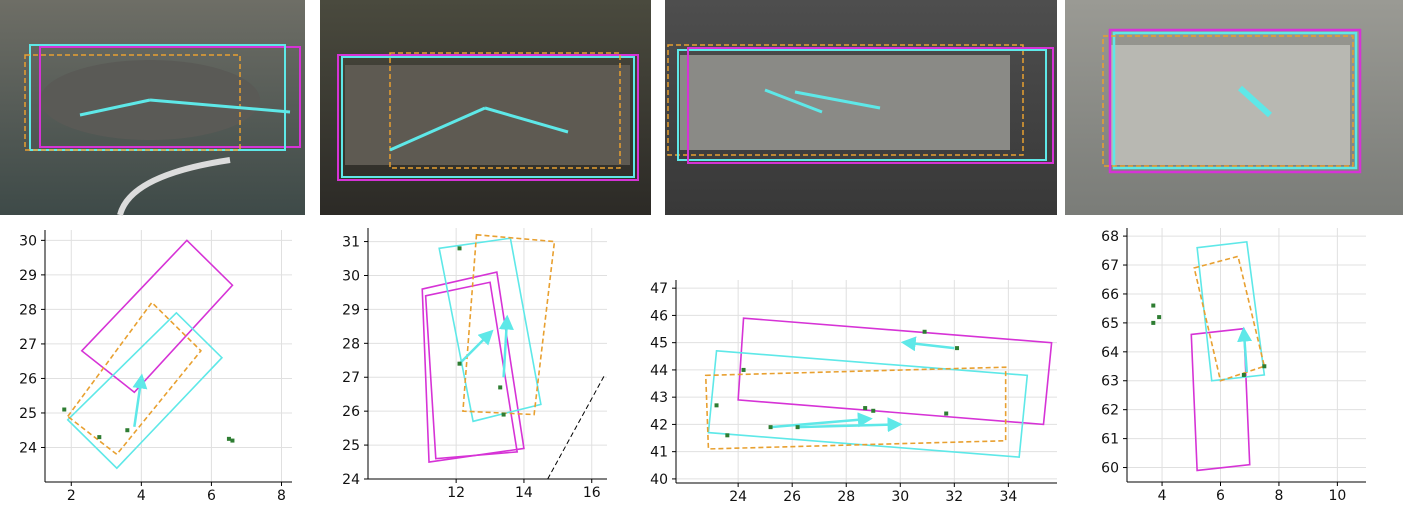  What do you see at coordinates (1337, 496) in the screenshot?
I see `x-tick-label: 10` at bounding box center [1337, 496].